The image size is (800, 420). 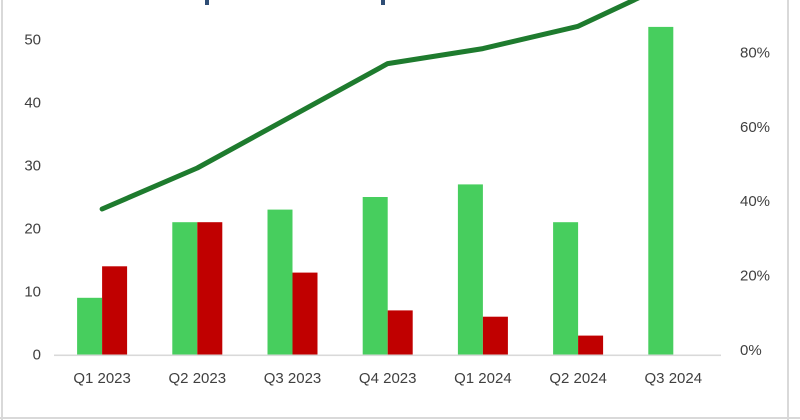 What do you see at coordinates (90, 326) in the screenshot?
I see `green-bar-q1-2023` at bounding box center [90, 326].